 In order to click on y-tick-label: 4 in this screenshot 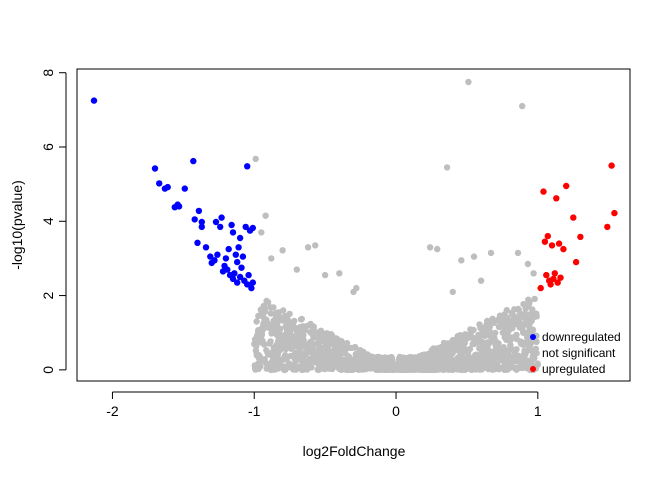, I will do `click(48, 221)`.